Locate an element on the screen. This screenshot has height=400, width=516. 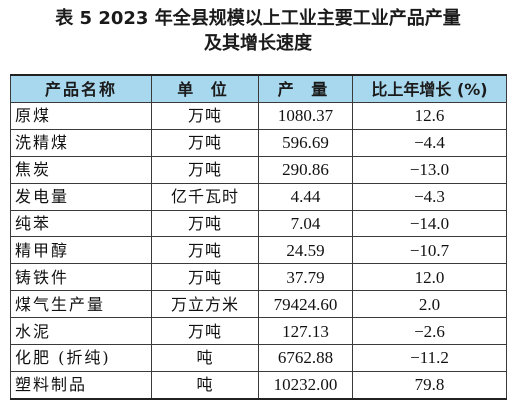
output-cell: 1080.37 is located at coordinates (305, 116).